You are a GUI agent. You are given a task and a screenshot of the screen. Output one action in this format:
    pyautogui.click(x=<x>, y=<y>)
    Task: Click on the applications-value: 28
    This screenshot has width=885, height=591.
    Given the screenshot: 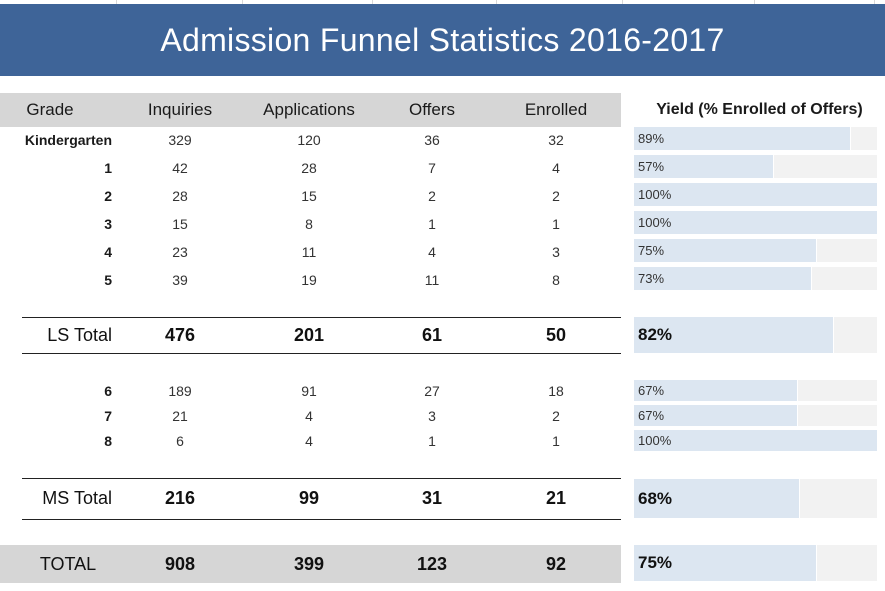 What is the action you would take?
    pyautogui.click(x=309, y=168)
    